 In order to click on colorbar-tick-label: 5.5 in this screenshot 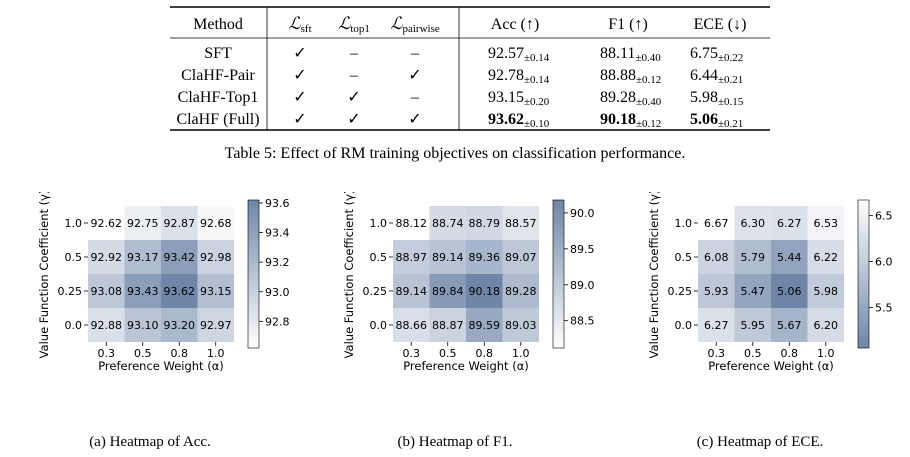, I will do `click(884, 308)`.